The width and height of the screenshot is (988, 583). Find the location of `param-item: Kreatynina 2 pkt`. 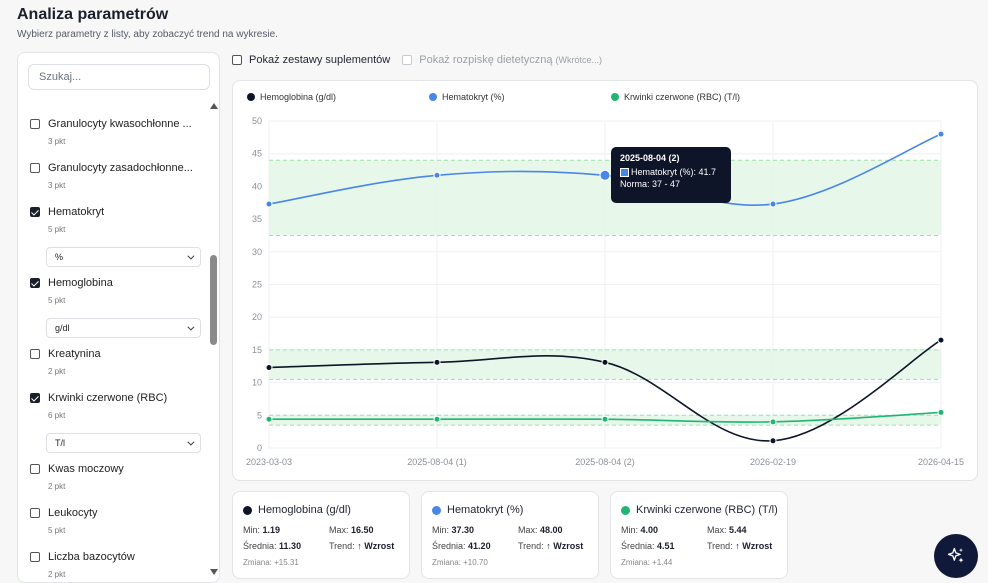

param-item: Kreatynina 2 pkt is located at coordinates (120, 361).